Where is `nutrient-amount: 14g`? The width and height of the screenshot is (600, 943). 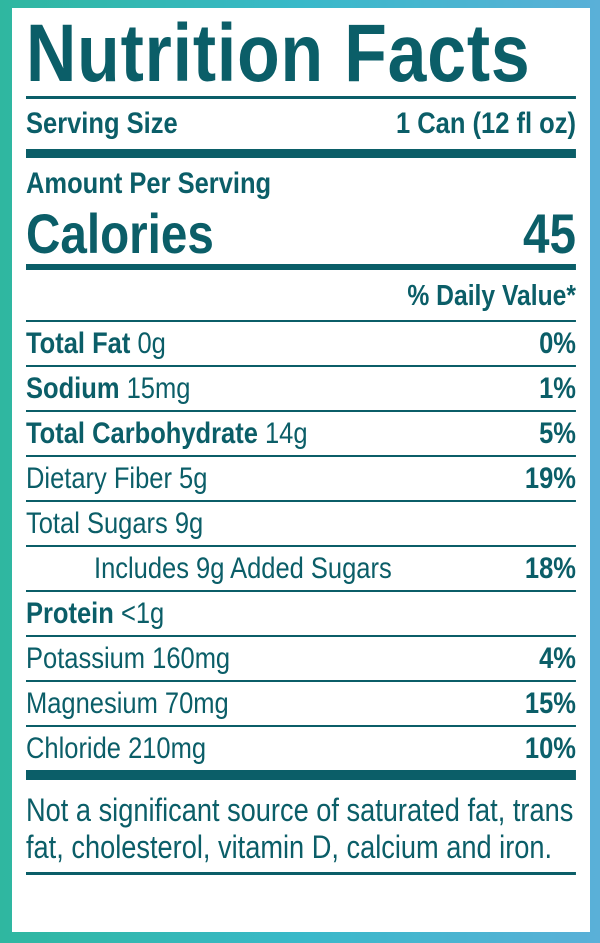
nutrient-amount: 14g is located at coordinates (286, 433).